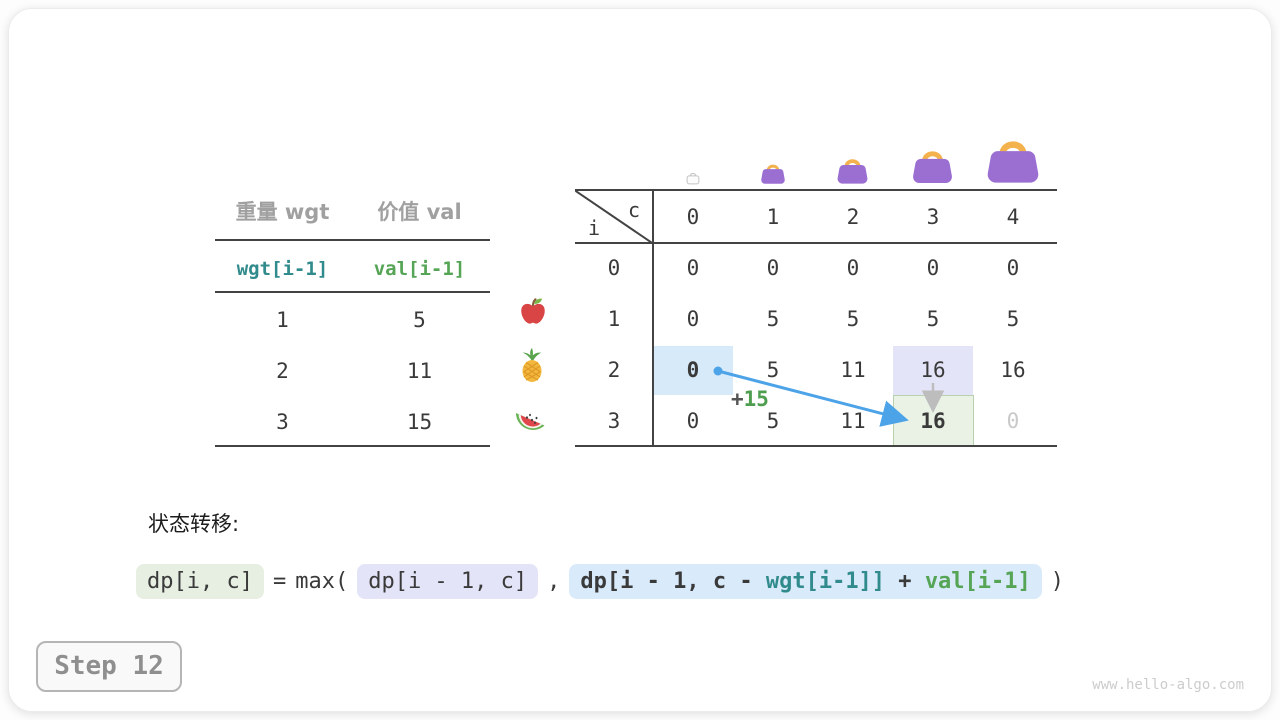 The height and width of the screenshot is (720, 1280). What do you see at coordinates (773, 173) in the screenshot?
I see `bag-small-icon` at bounding box center [773, 173].